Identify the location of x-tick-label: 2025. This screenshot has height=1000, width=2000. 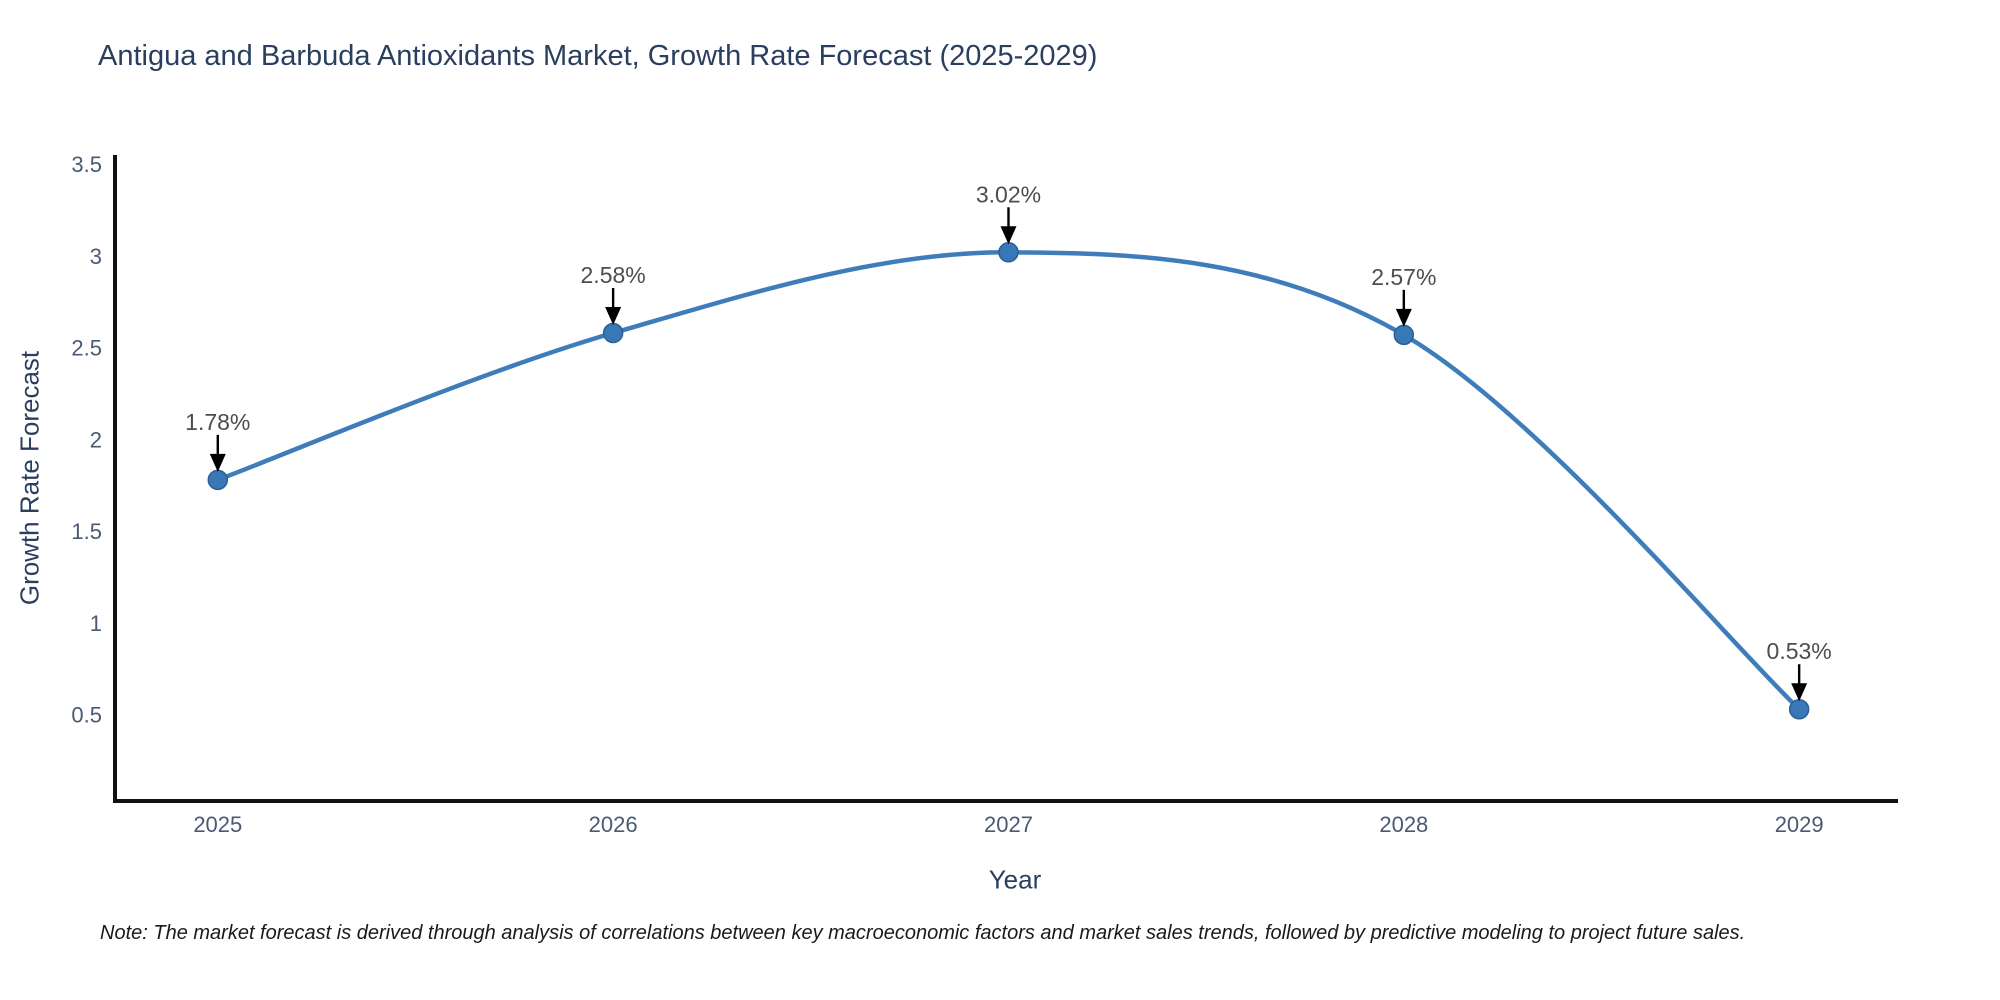
(217, 824).